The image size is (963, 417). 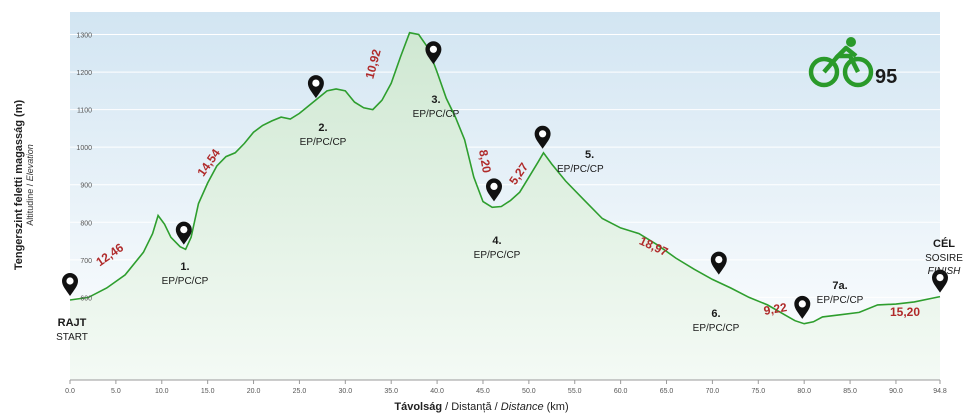 I want to click on checkpoint-number: 1., so click(x=184, y=267).